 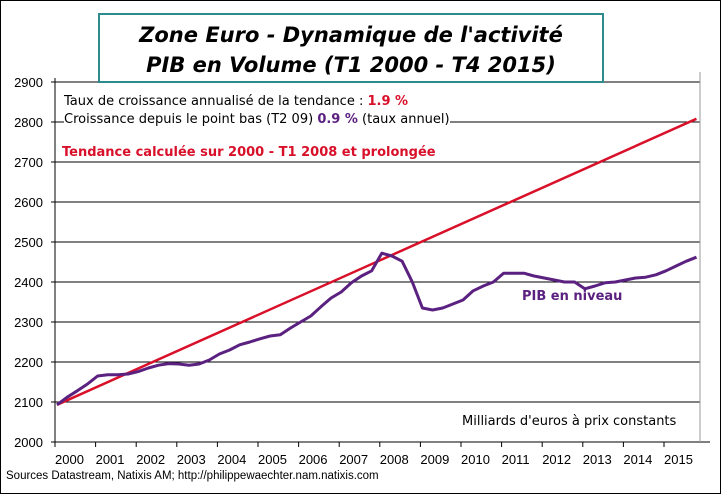 I want to click on x-tick-label: 2010, so click(x=475, y=459).